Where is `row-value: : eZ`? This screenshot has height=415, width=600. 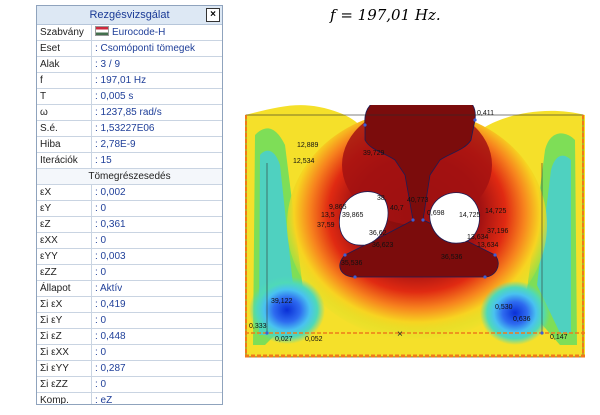 row-value: : eZ is located at coordinates (104, 400).